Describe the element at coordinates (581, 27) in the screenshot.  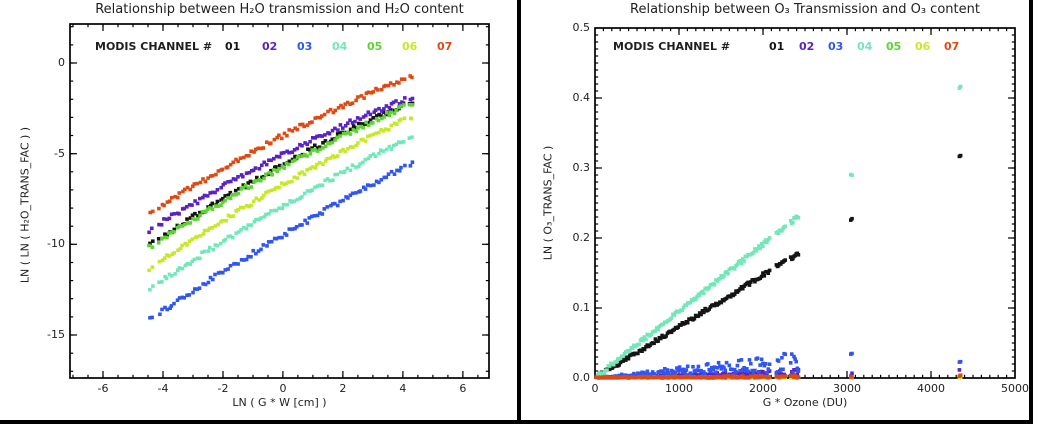
I see `y-tick-label: 0.5` at that location.